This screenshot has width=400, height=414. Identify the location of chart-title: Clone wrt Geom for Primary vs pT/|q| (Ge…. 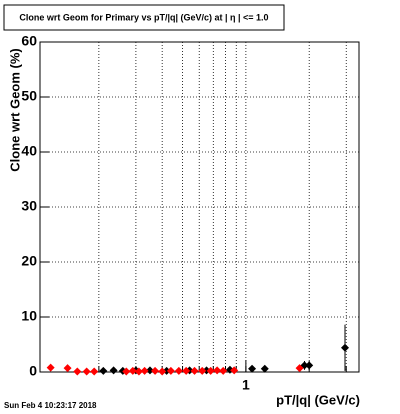
(143, 17).